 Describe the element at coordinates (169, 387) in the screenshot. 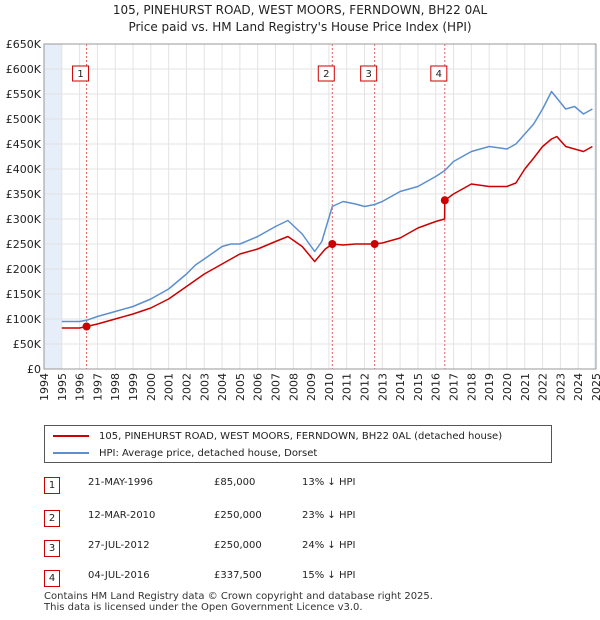

I see `x-tick-label: 2001` at that location.